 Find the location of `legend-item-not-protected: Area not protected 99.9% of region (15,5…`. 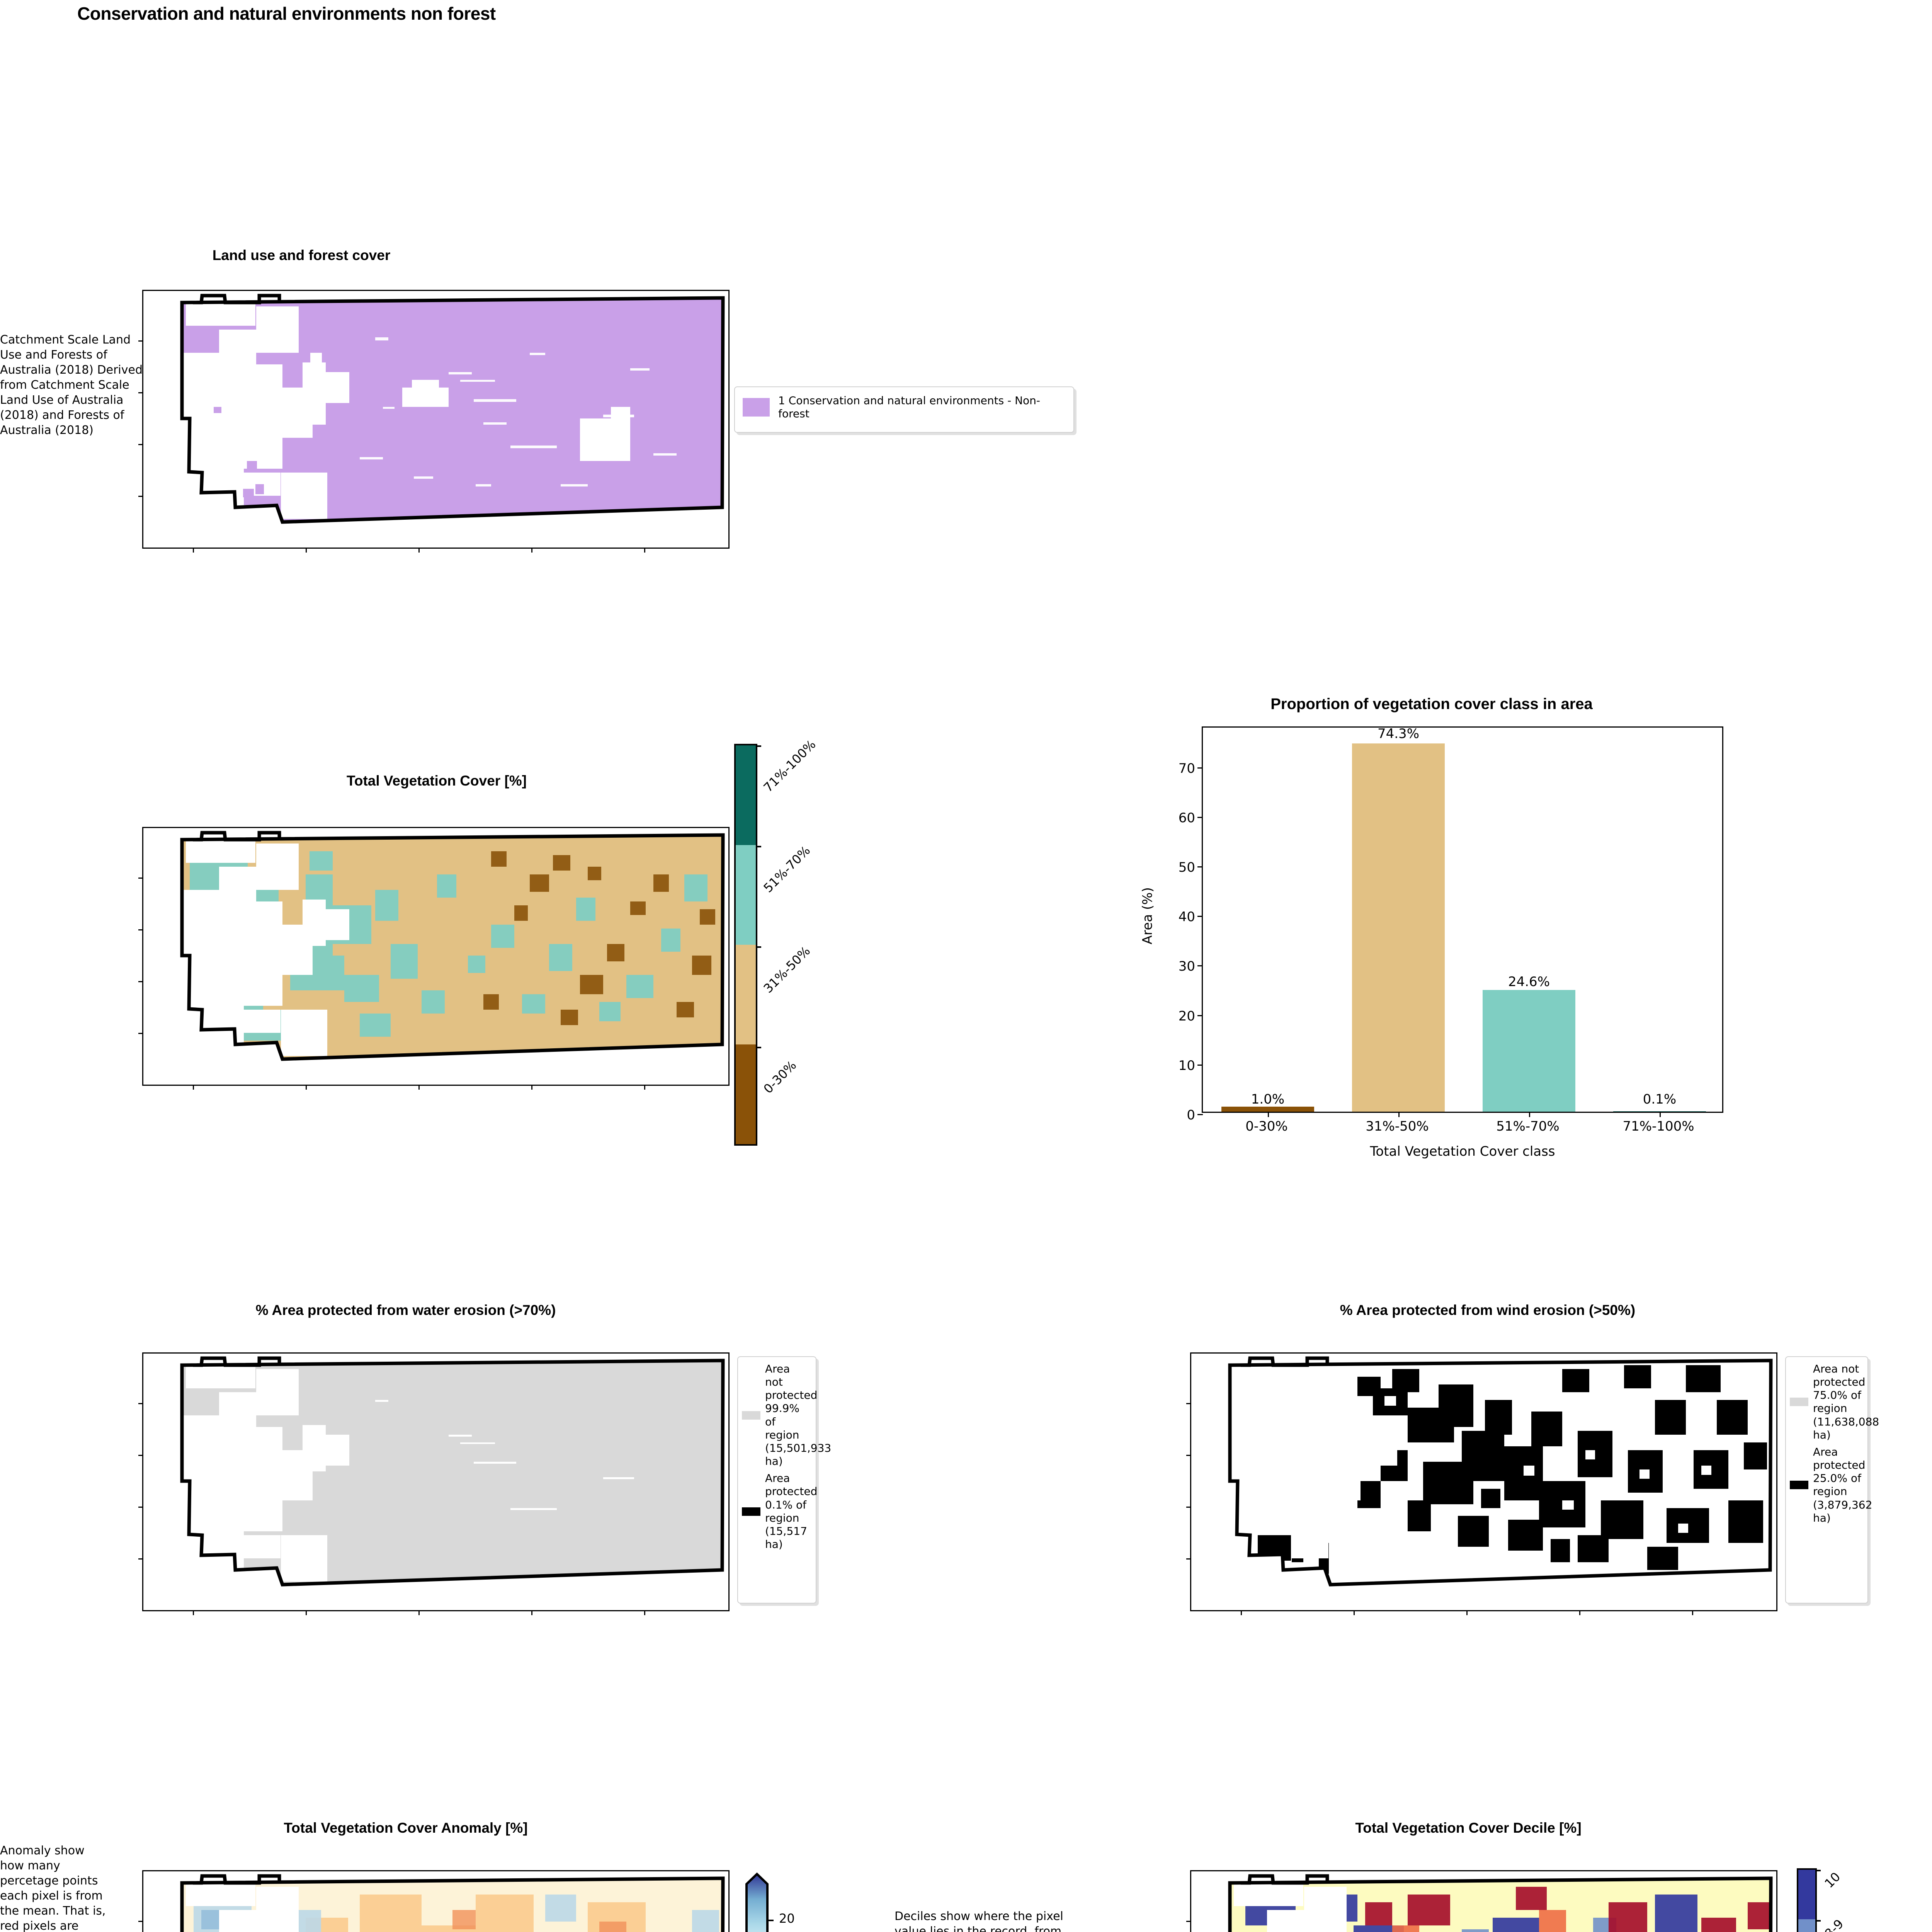

legend-item-not-protected: Area not protected 99.9% of region (15,5… is located at coordinates (787, 1415).